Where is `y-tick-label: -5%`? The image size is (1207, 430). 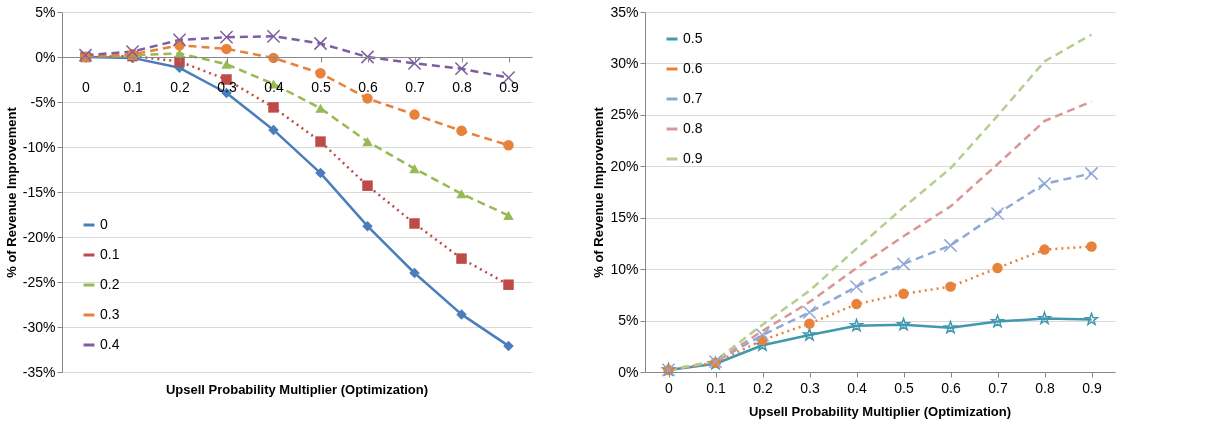
y-tick-label: -5% is located at coordinates (43, 101).